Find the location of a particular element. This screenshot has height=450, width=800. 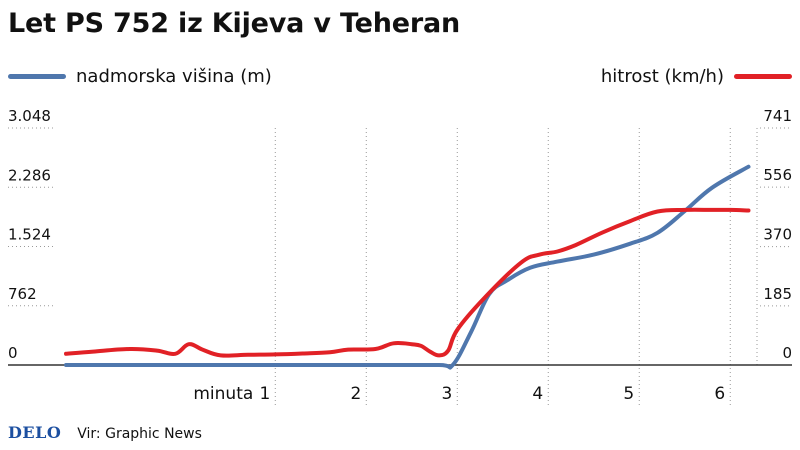

y-right-tick-label: 741 is located at coordinates (777, 116).